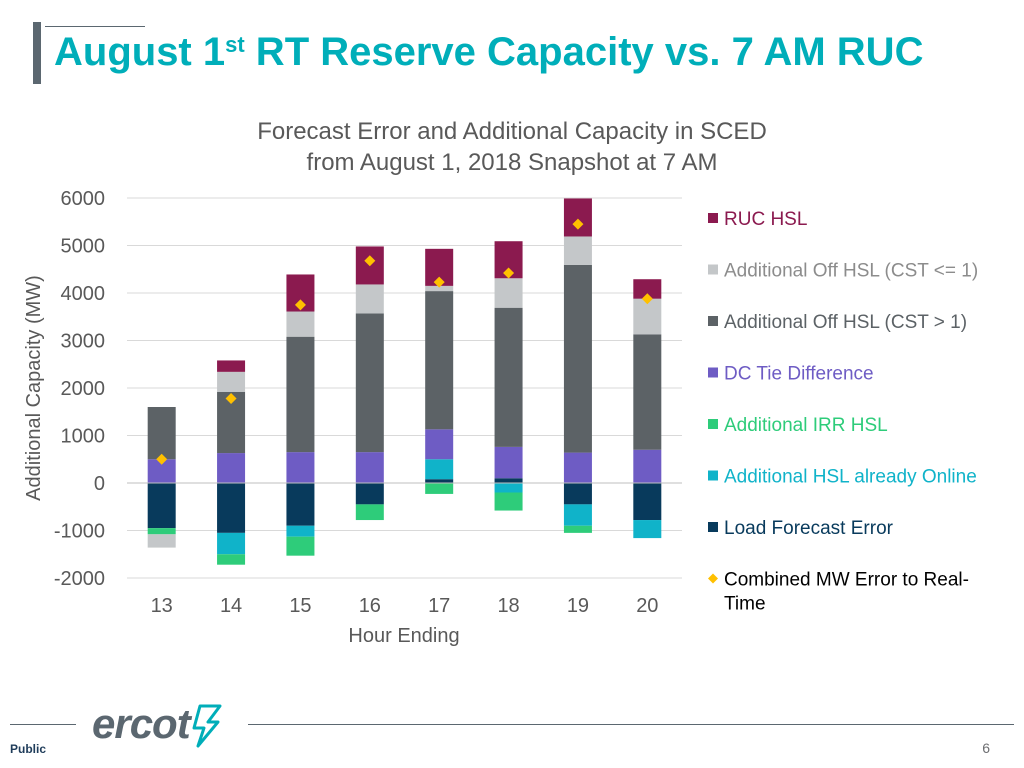 The image size is (1024, 768). I want to click on x-tick-label: 18, so click(508, 606).